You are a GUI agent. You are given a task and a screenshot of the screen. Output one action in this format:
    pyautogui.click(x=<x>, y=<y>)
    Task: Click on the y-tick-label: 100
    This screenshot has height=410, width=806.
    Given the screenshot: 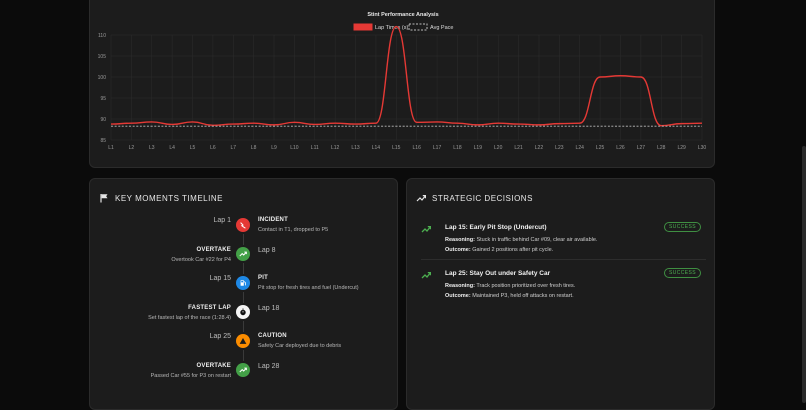 What is the action you would take?
    pyautogui.click(x=102, y=78)
    